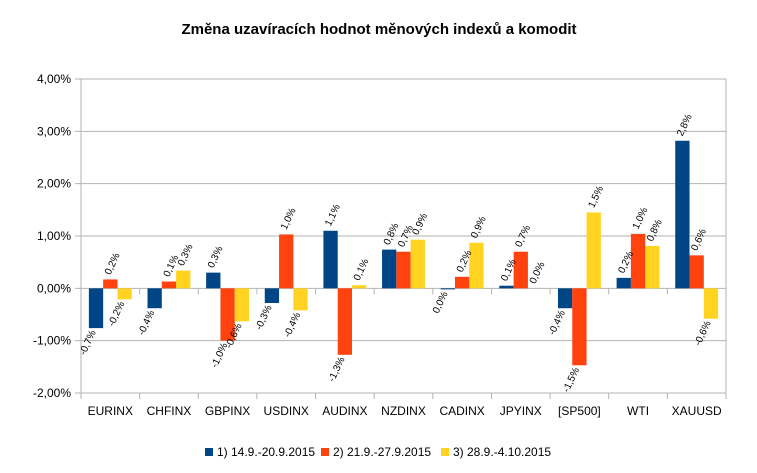 This screenshot has width=757, height=473. I want to click on data-label: 0,1%, so click(362, 269).